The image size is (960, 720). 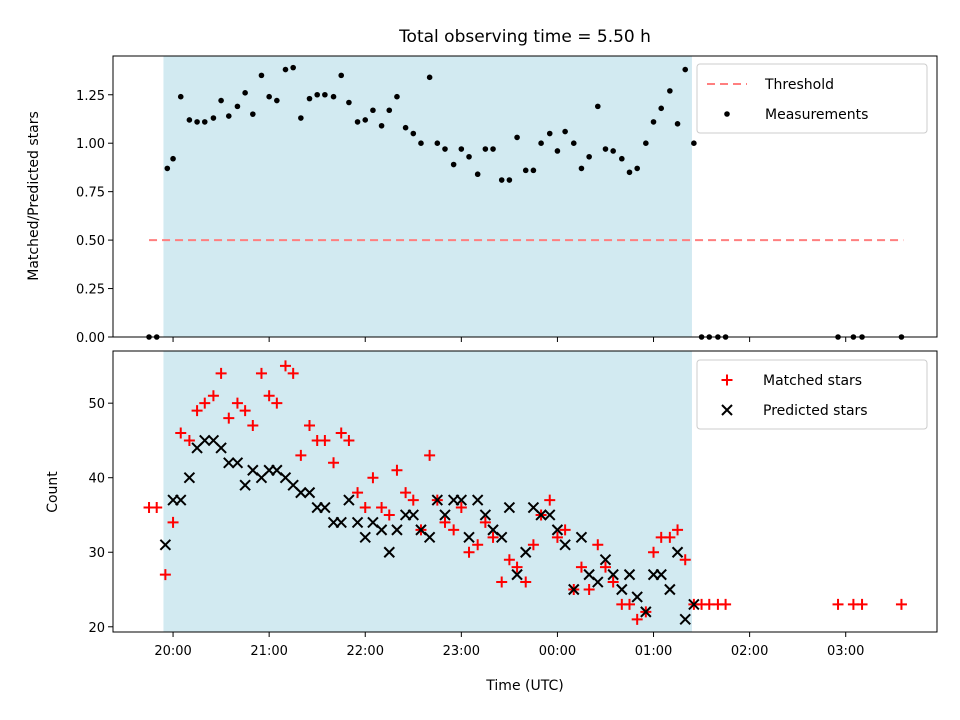 What do you see at coordinates (90, 241) in the screenshot?
I see `y-tick-label: 0.50` at bounding box center [90, 241].